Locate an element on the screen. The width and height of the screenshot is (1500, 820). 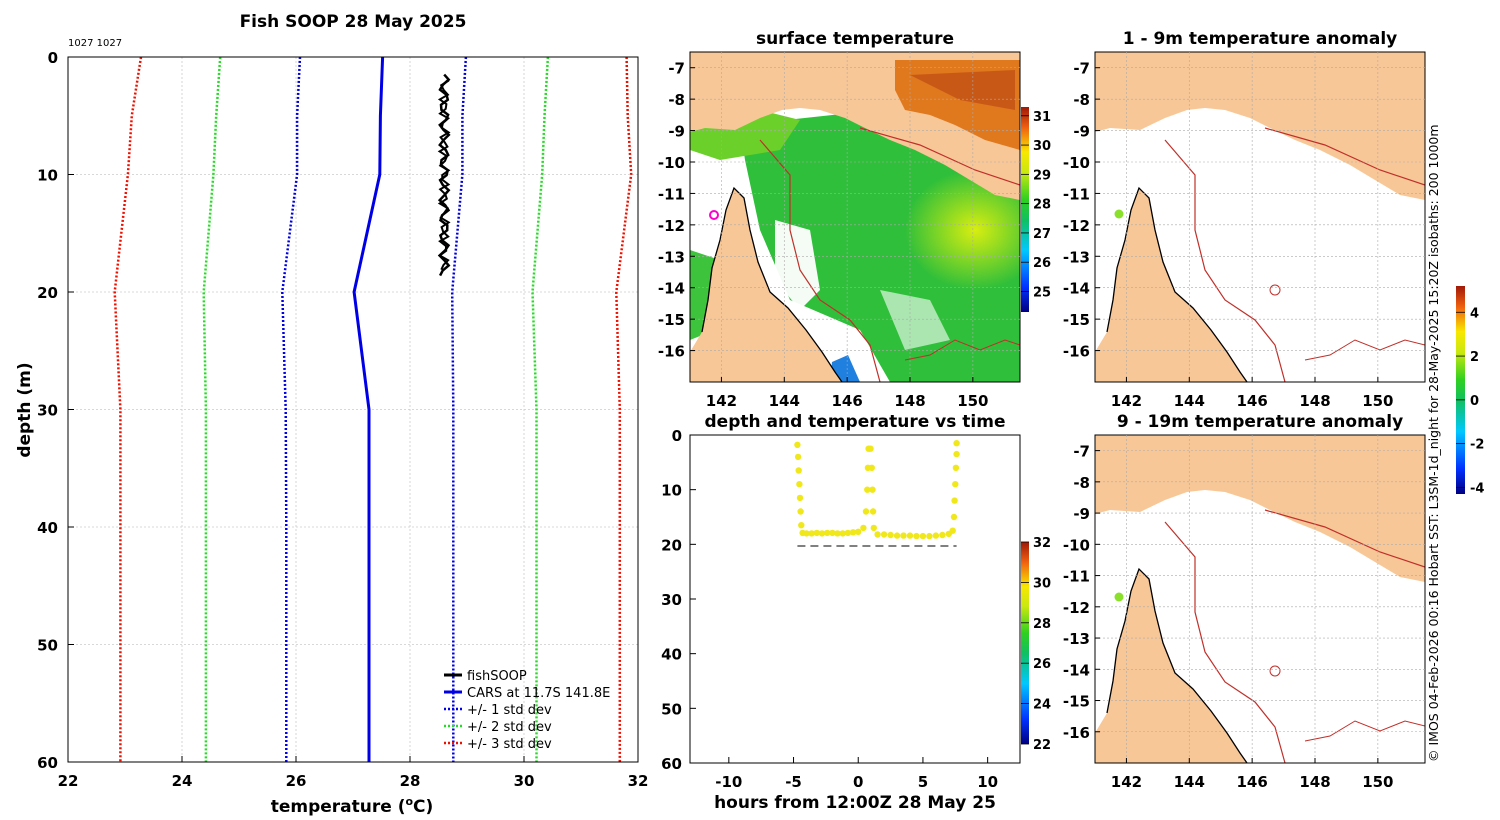
profile-y-tick-label: 50 is located at coordinates (47, 646).